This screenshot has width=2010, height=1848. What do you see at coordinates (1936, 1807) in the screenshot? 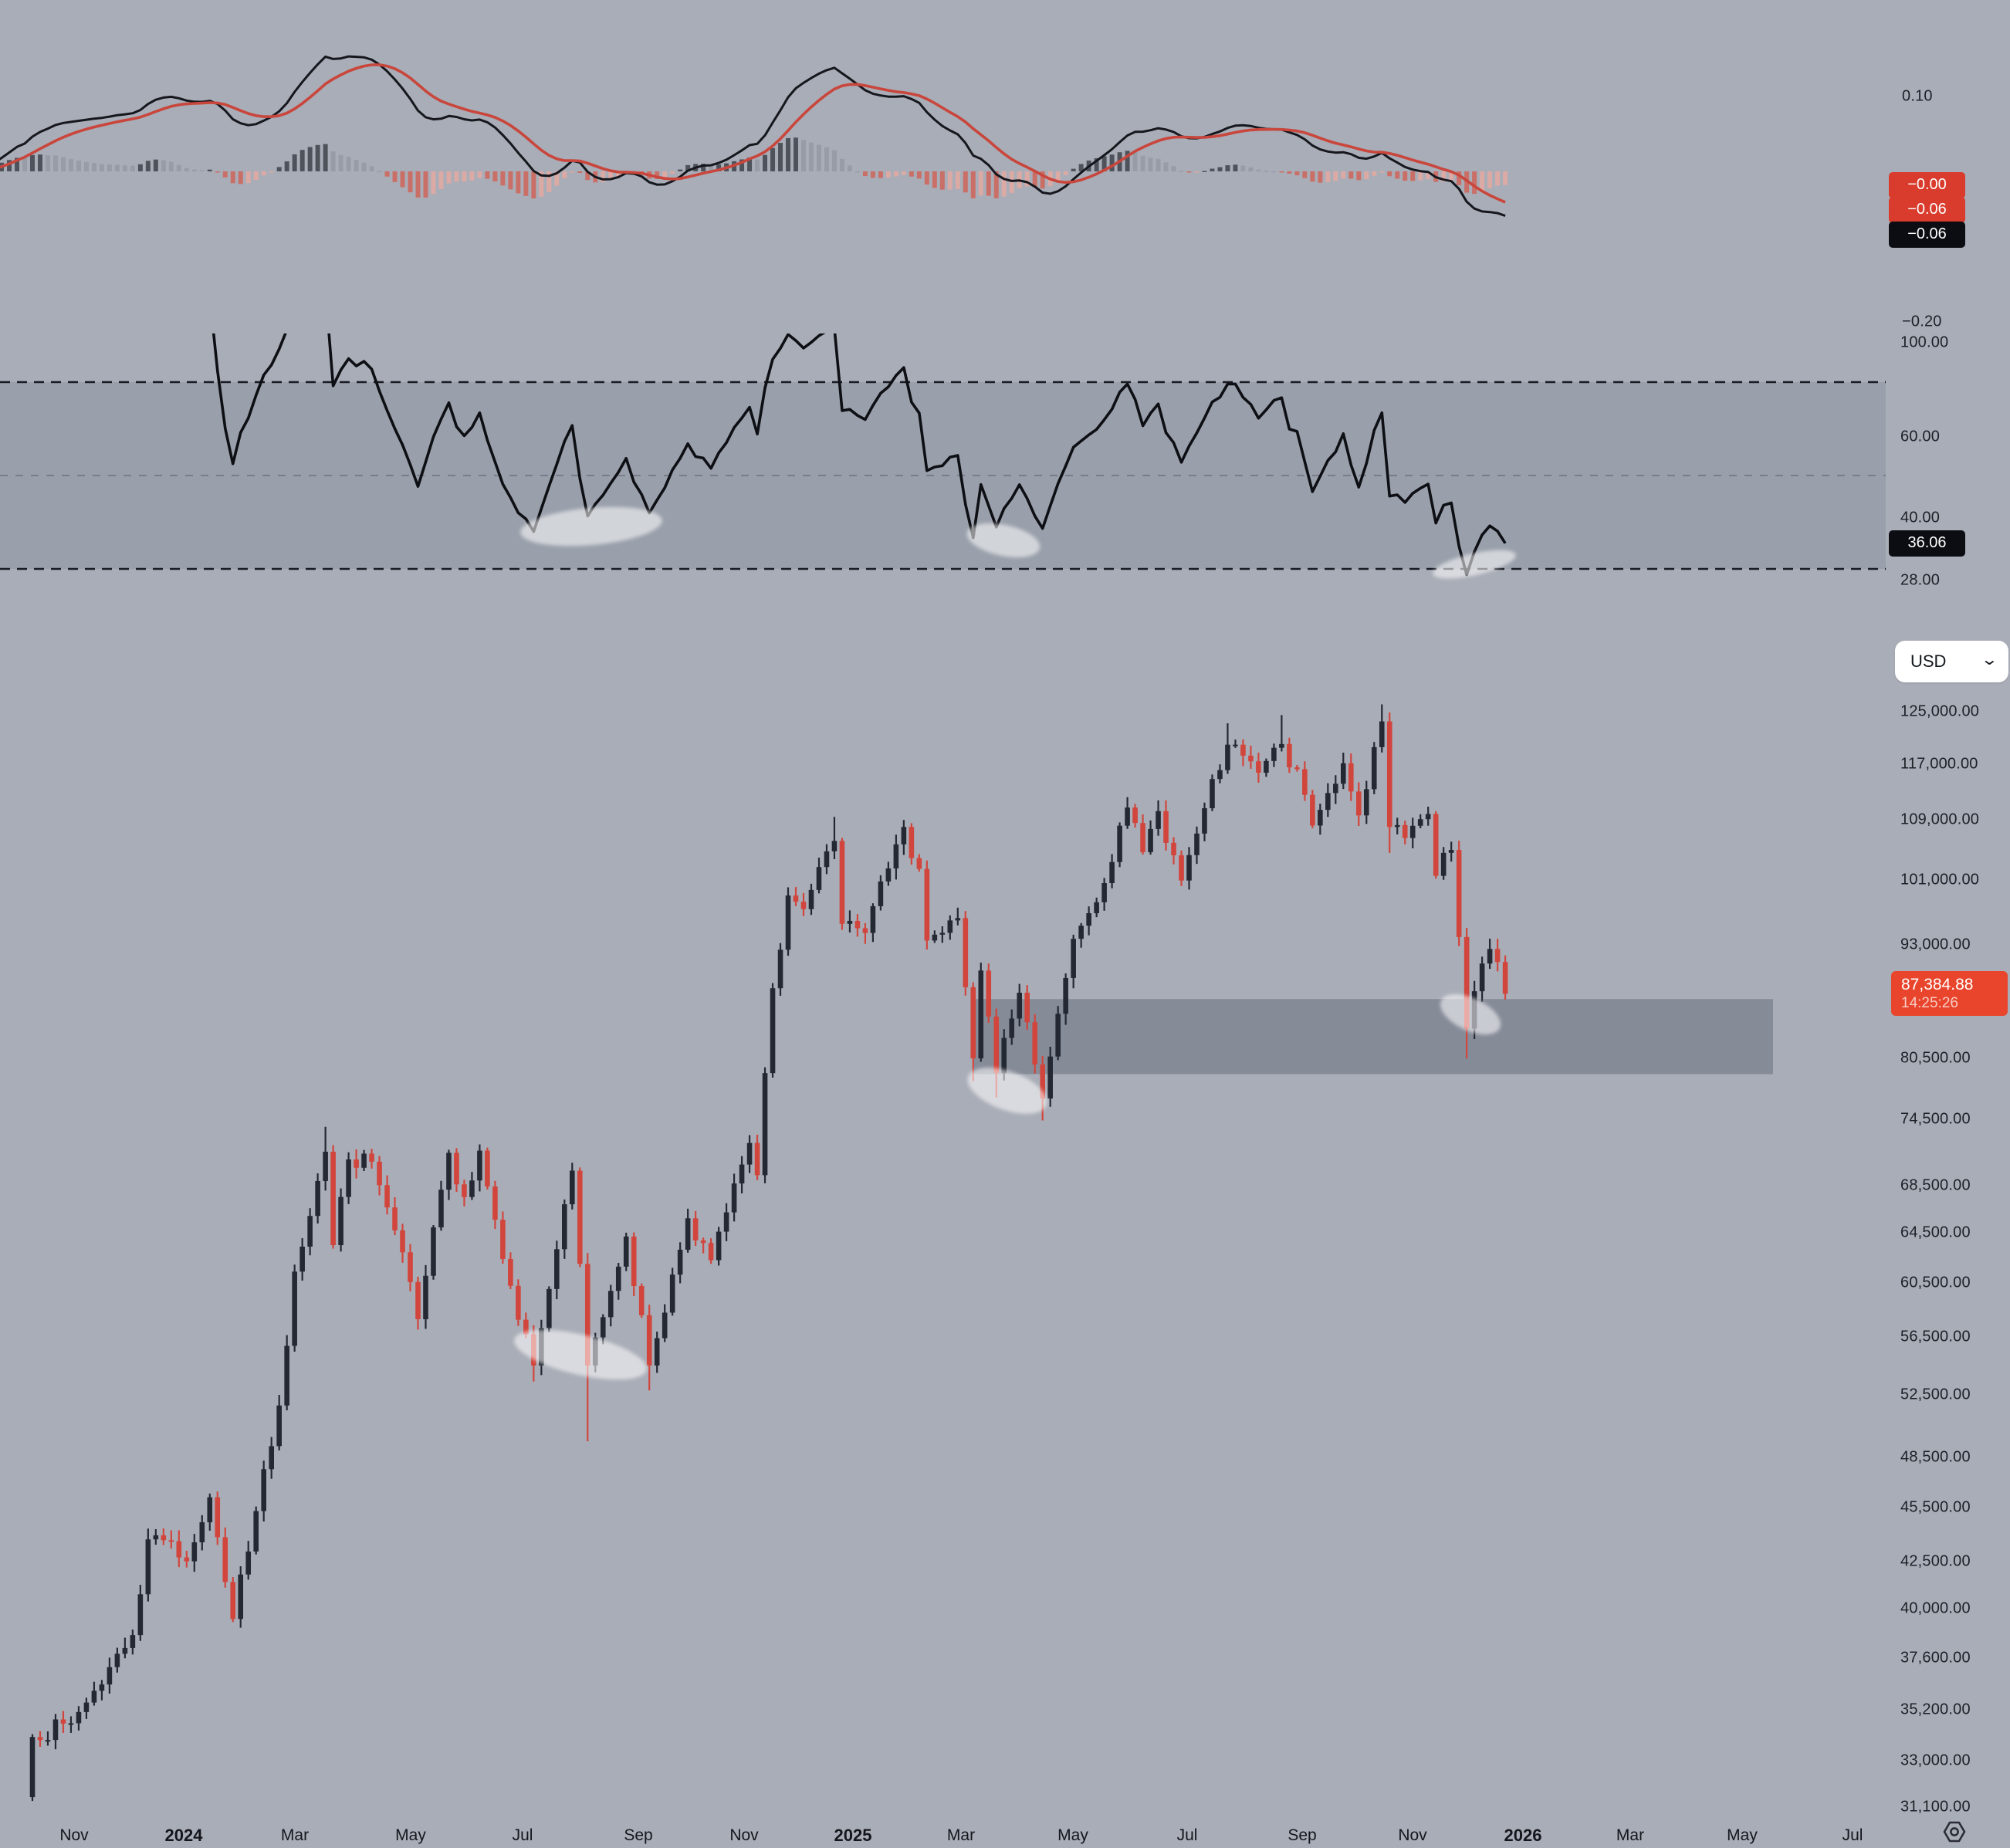
I see `price-axis-label: 31,100.00` at bounding box center [1936, 1807].